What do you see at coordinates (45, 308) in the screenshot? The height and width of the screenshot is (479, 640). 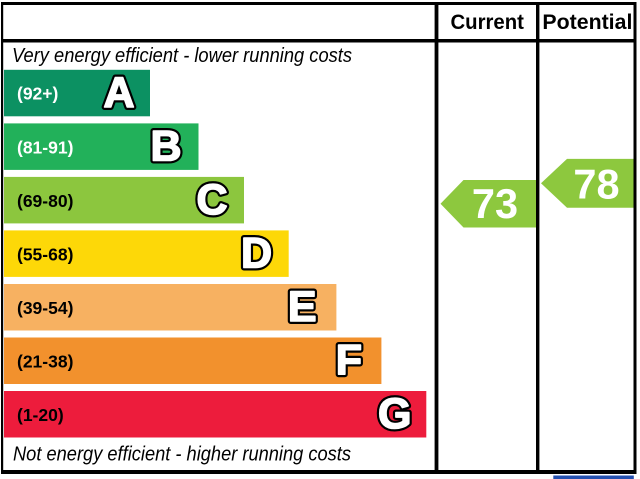 I see `svg-text: (39-54)` at bounding box center [45, 308].